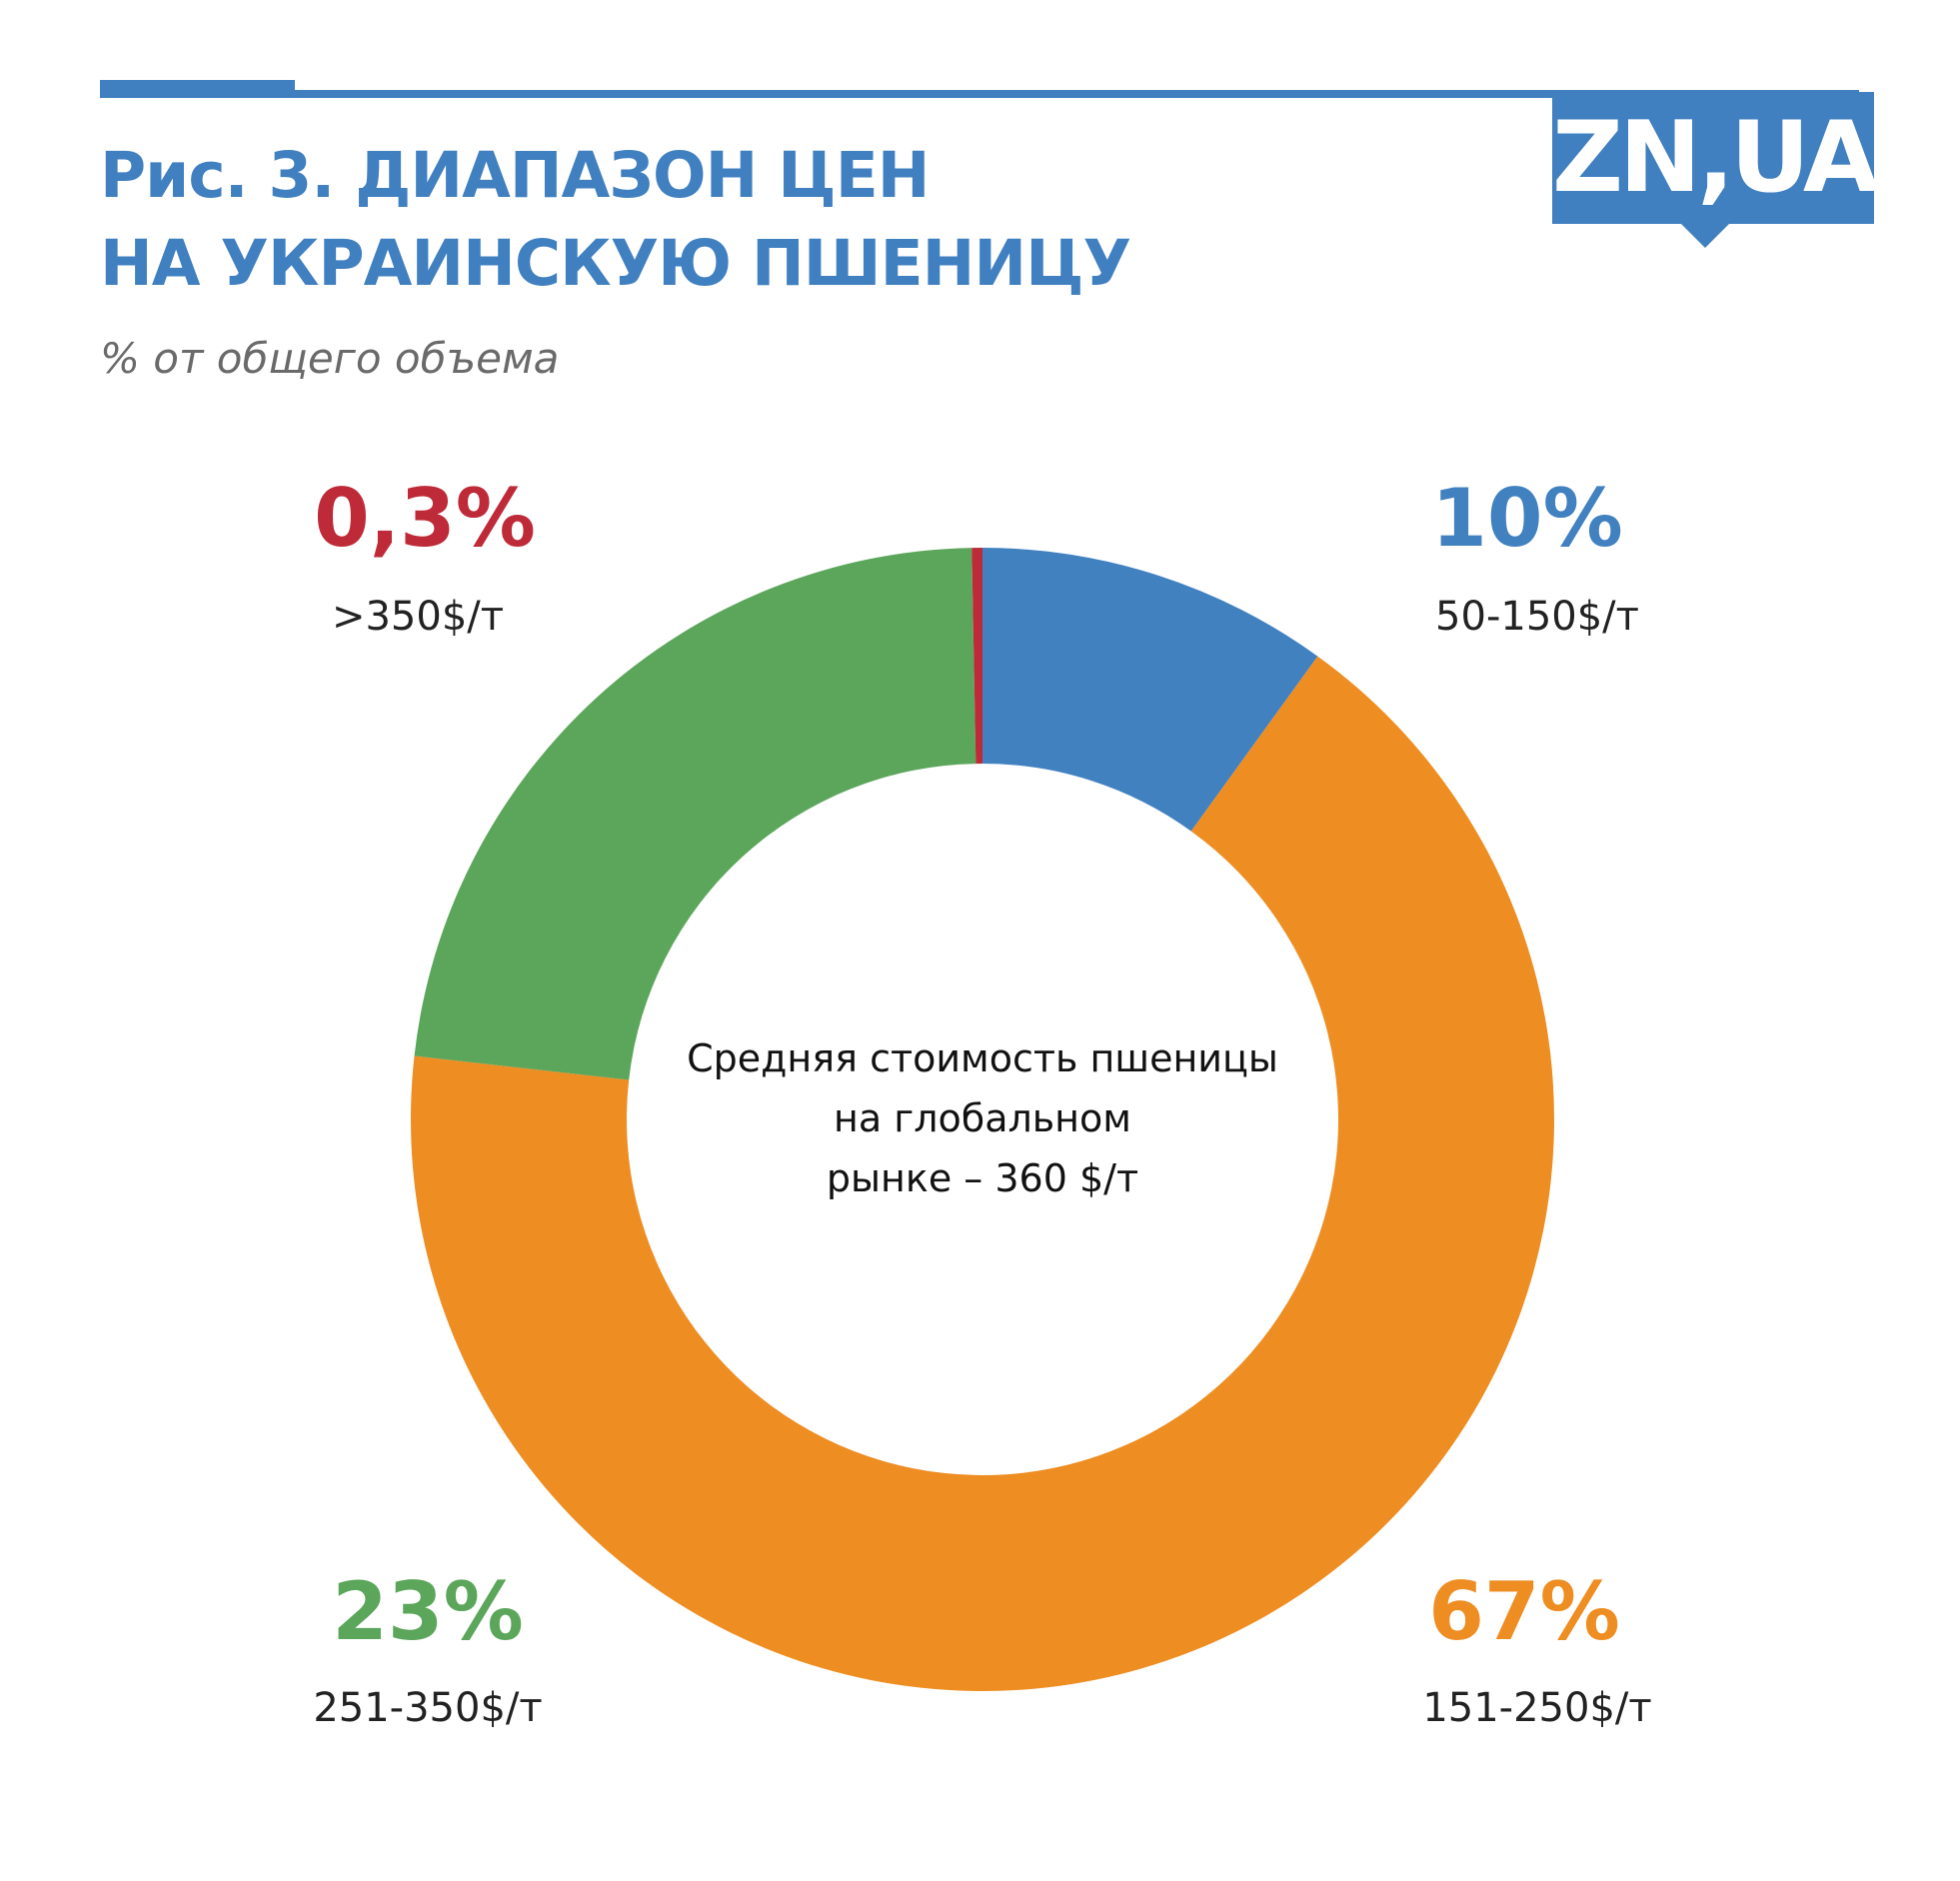 This screenshot has width=1960, height=1881. I want to click on center-text-line3: рынке – 360 $/т, so click(982, 1178).